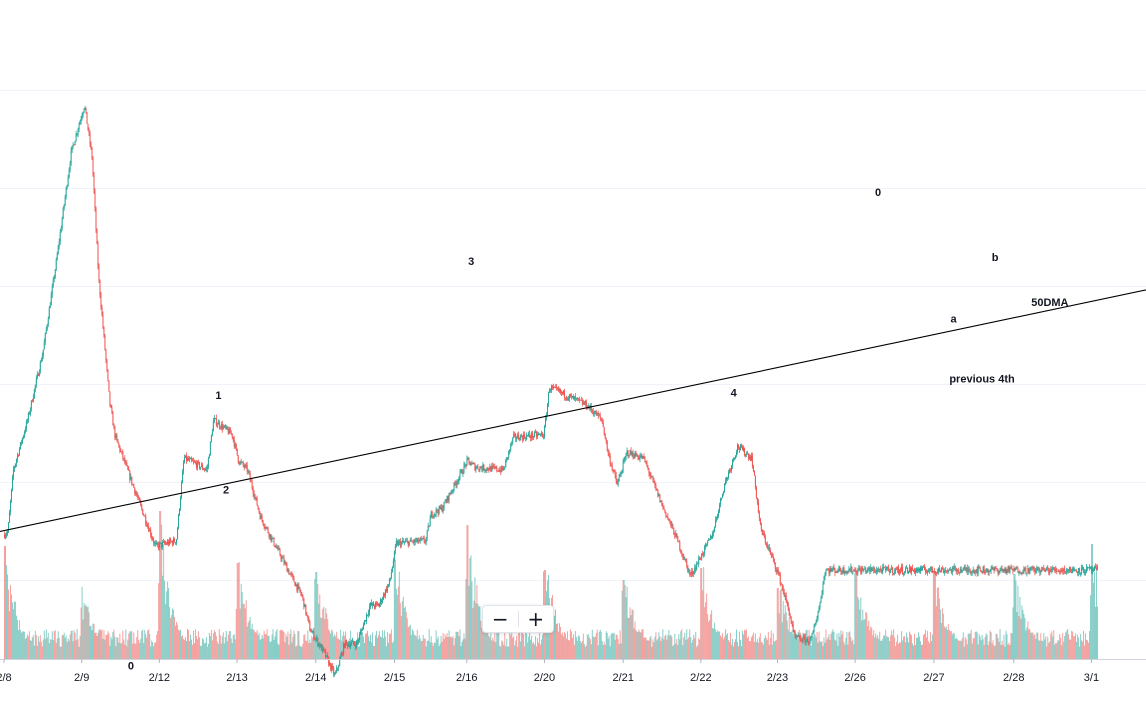  I want to click on zoom-in-button: +, so click(536, 619).